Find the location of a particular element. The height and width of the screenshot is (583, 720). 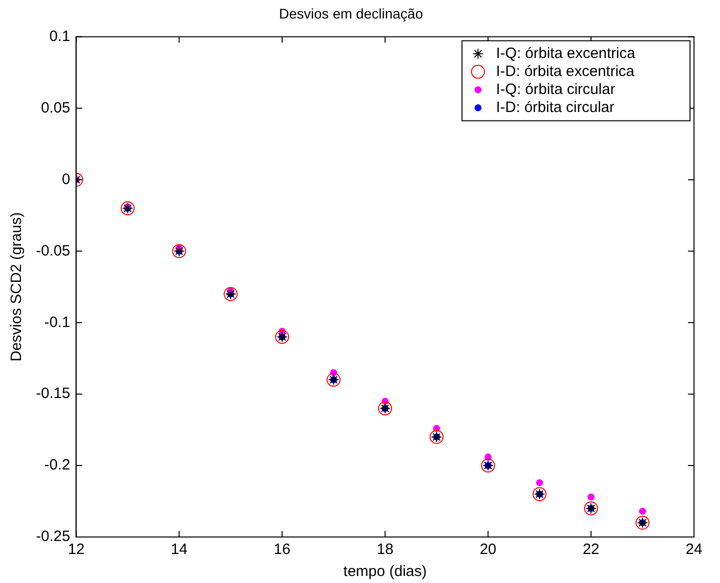

x-tick-label: 20 is located at coordinates (488, 549).